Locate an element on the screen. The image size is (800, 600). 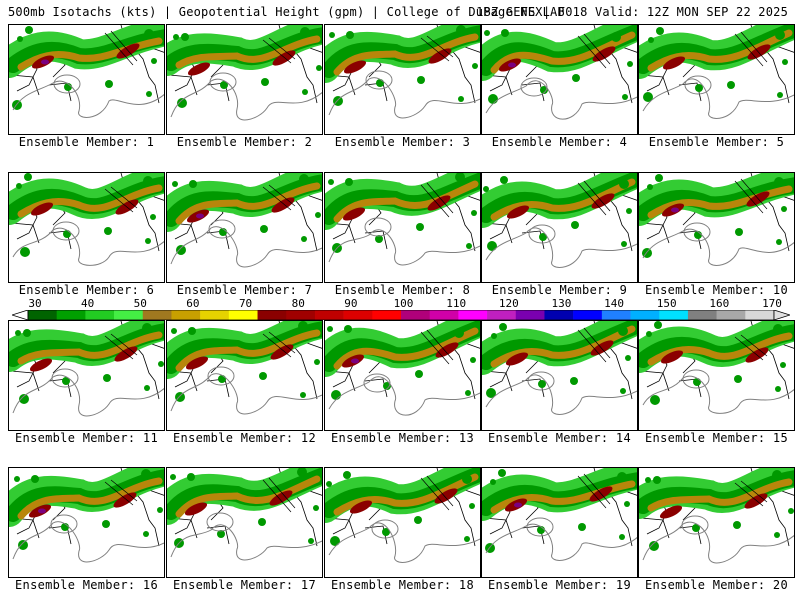
colorbar-tick-label: 40 is located at coordinates (88, 303).